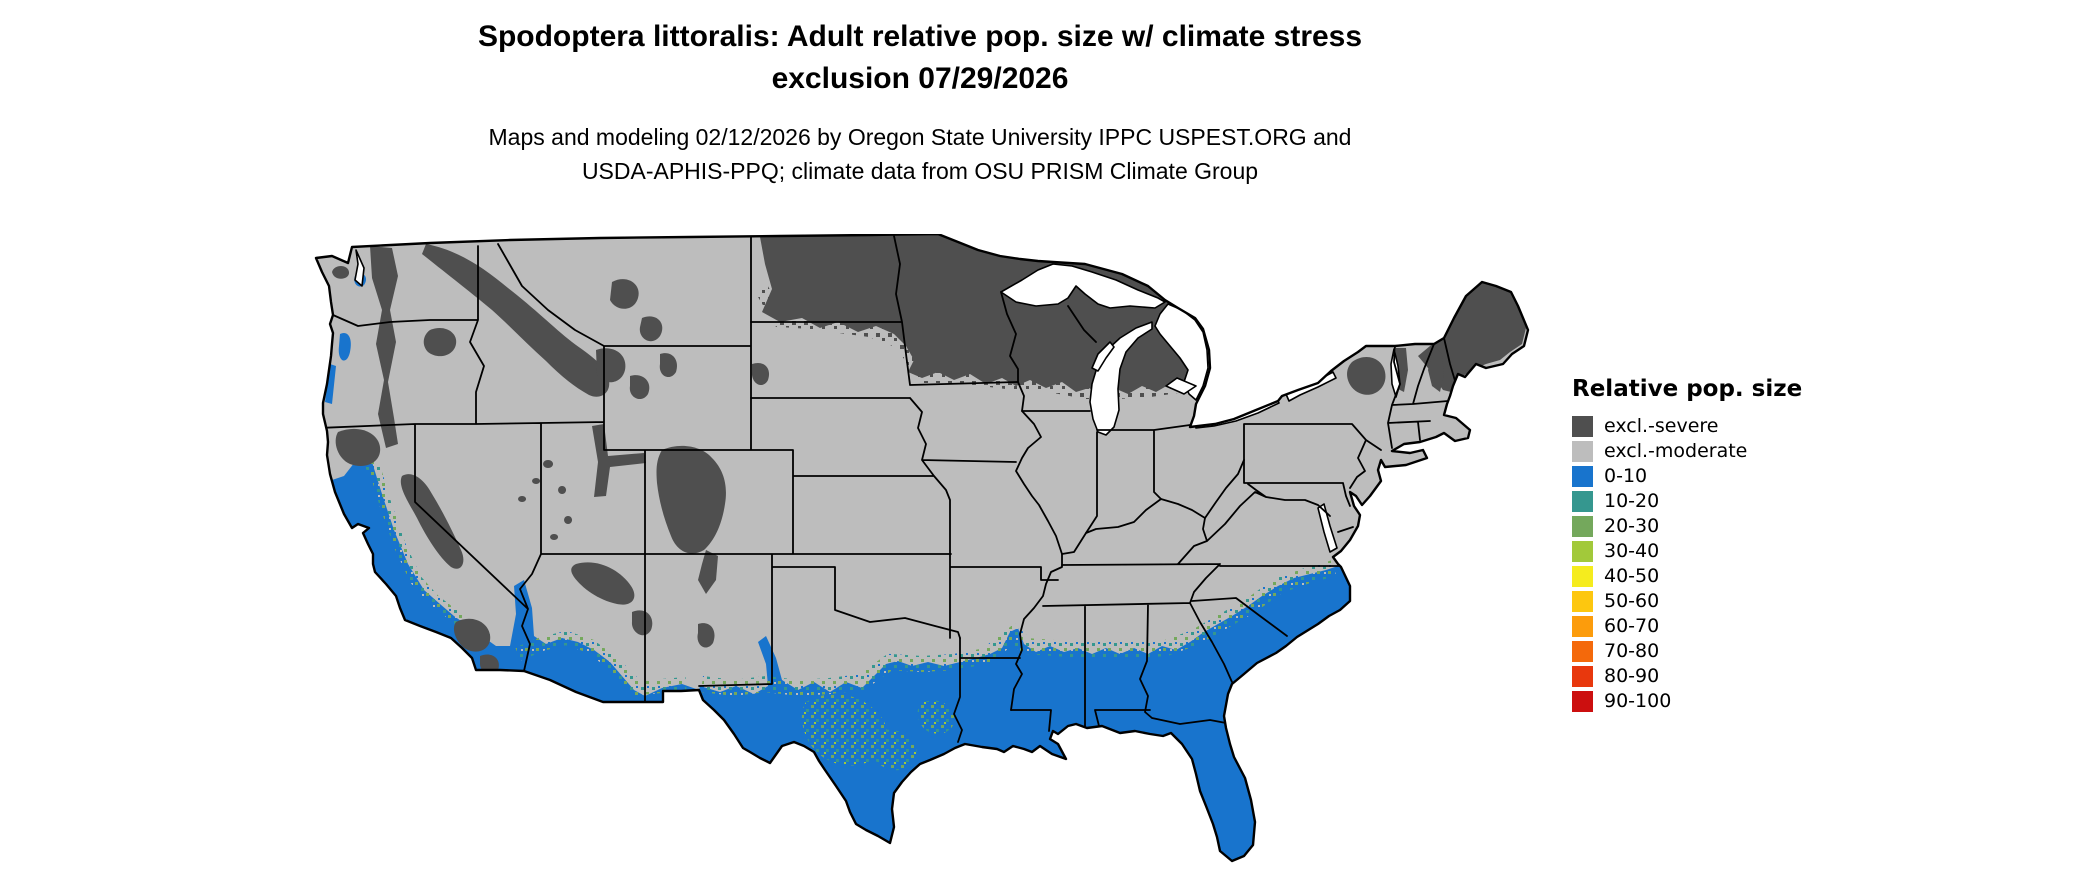 The width and height of the screenshot is (2100, 892). Describe the element at coordinates (1712, 651) in the screenshot. I see `legend-item: 70-80` at that location.